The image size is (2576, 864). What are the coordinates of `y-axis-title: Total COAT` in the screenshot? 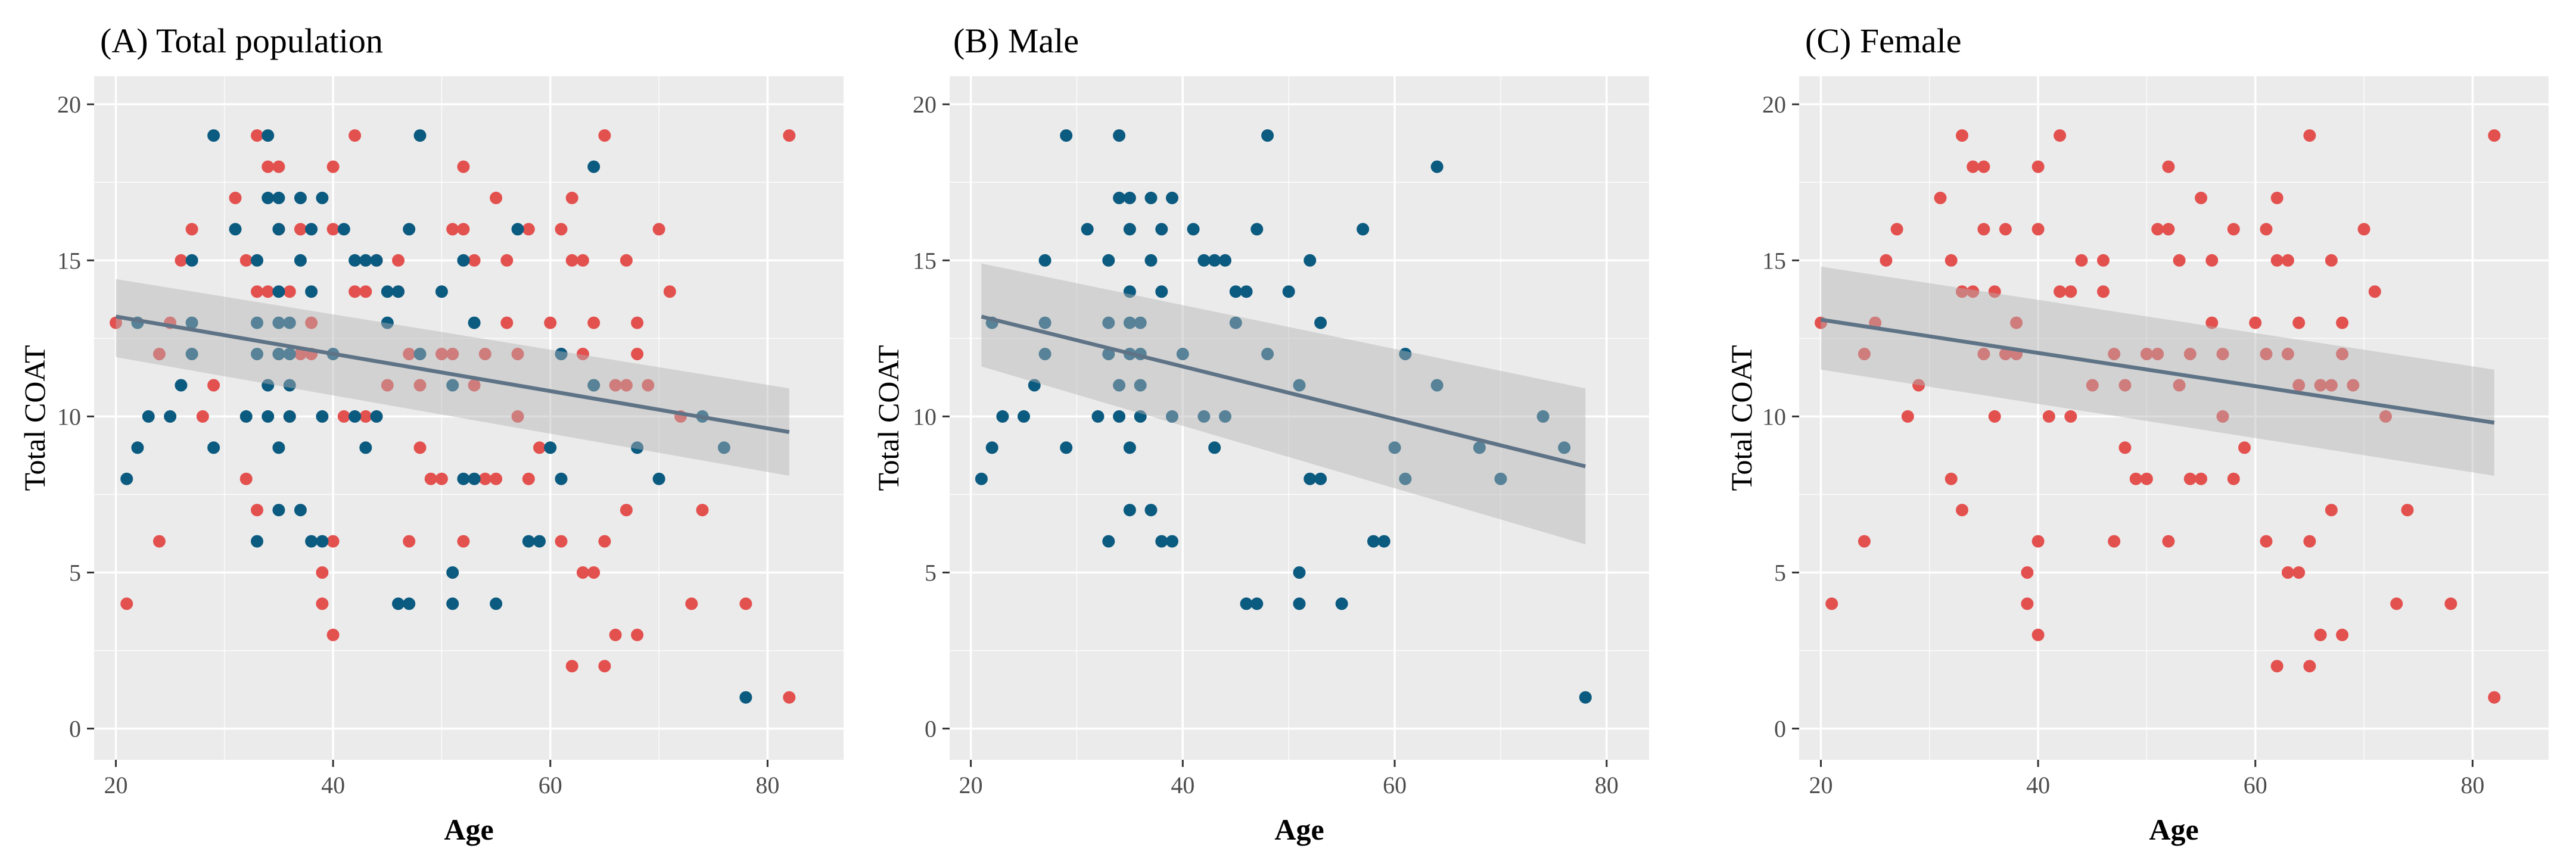 It's located at (34, 418).